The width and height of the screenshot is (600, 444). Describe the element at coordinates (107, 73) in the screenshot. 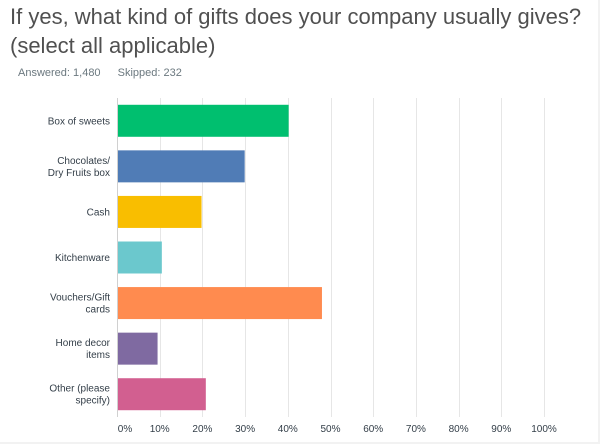

I see `response-stats: Answered: 1,480 Skipped: 232` at that location.